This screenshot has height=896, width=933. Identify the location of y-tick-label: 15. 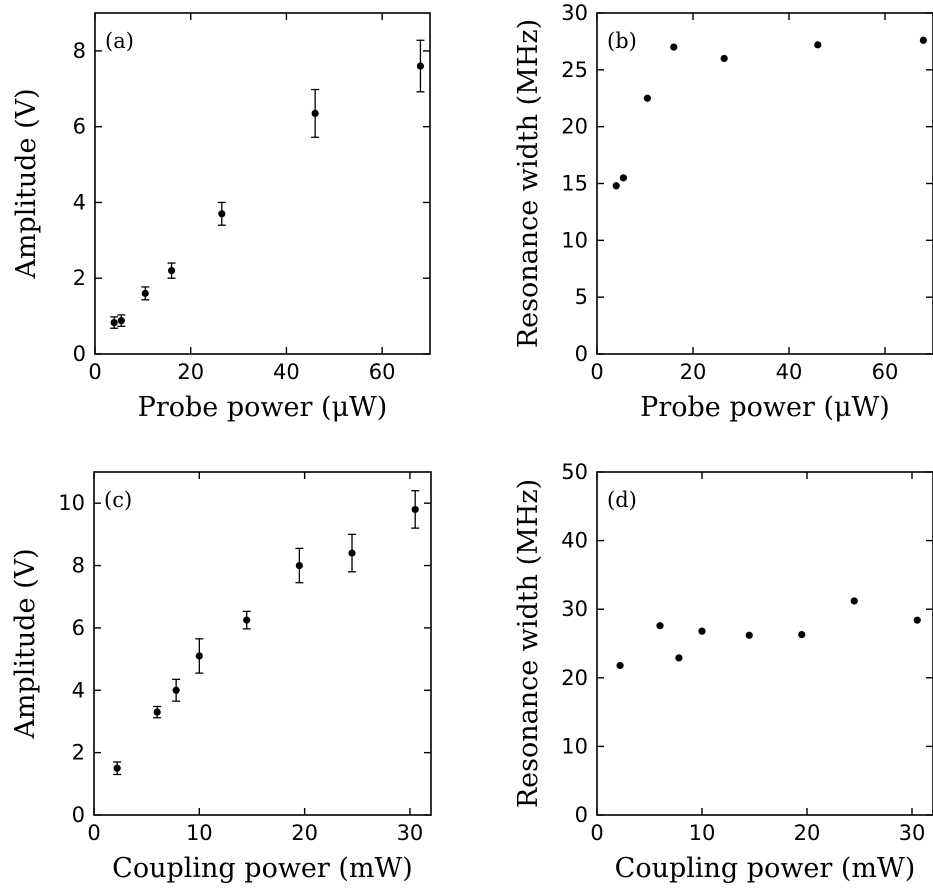
(574, 184).